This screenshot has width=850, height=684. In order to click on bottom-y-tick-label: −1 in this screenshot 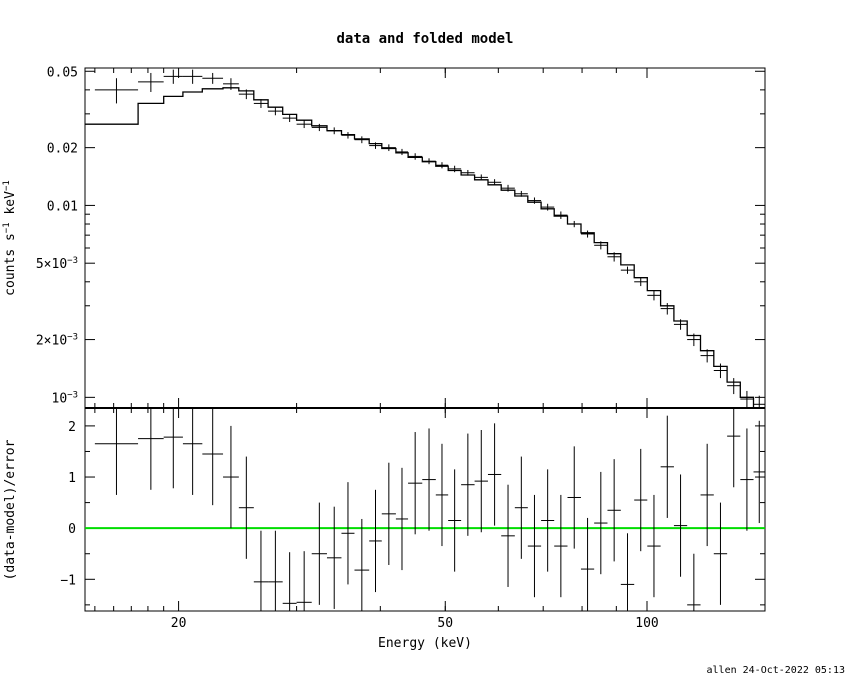, I will do `click(68, 580)`.